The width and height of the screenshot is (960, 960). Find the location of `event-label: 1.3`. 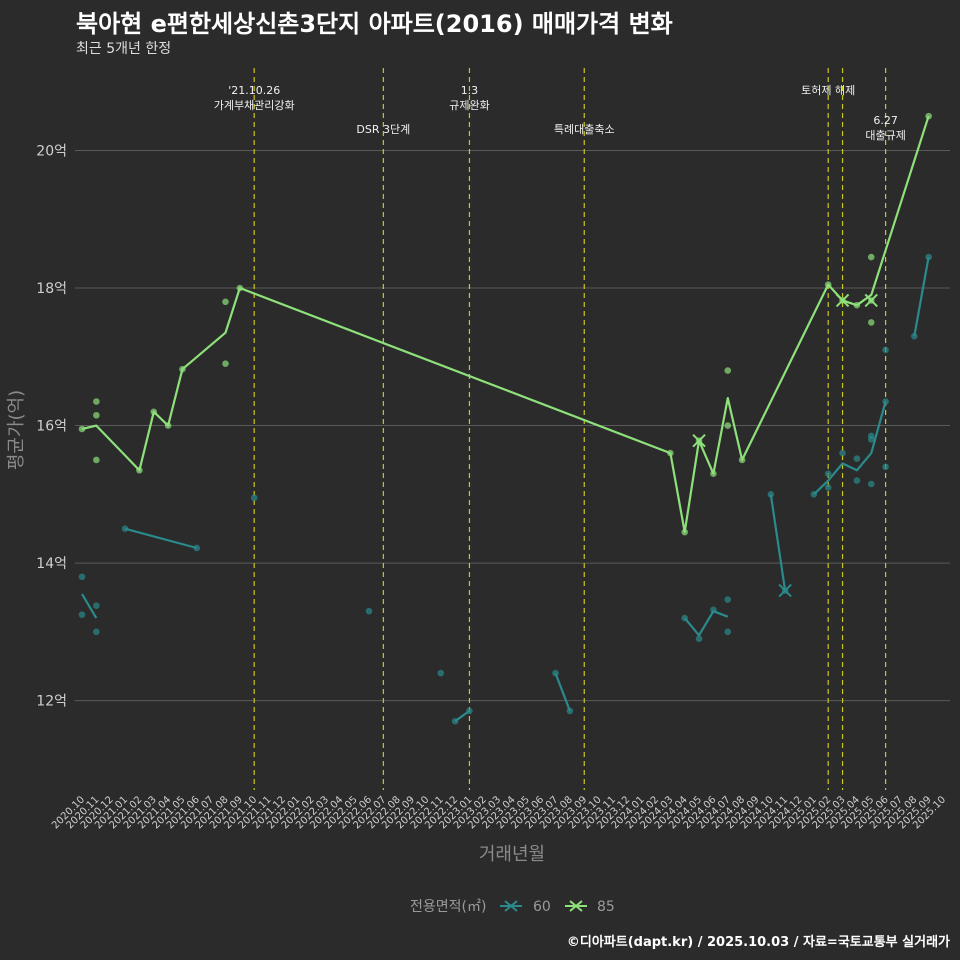

event-label: 1.3 is located at coordinates (470, 90).